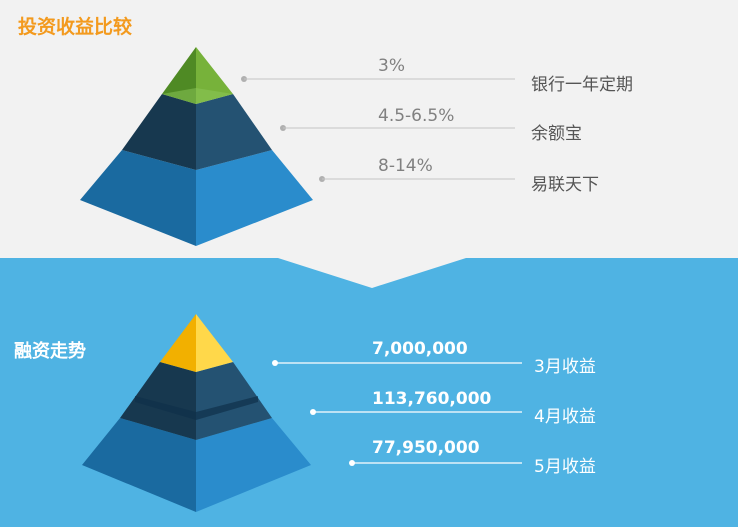  Describe the element at coordinates (234, 132) in the screenshot. I see `top-middle-right-face` at that location.